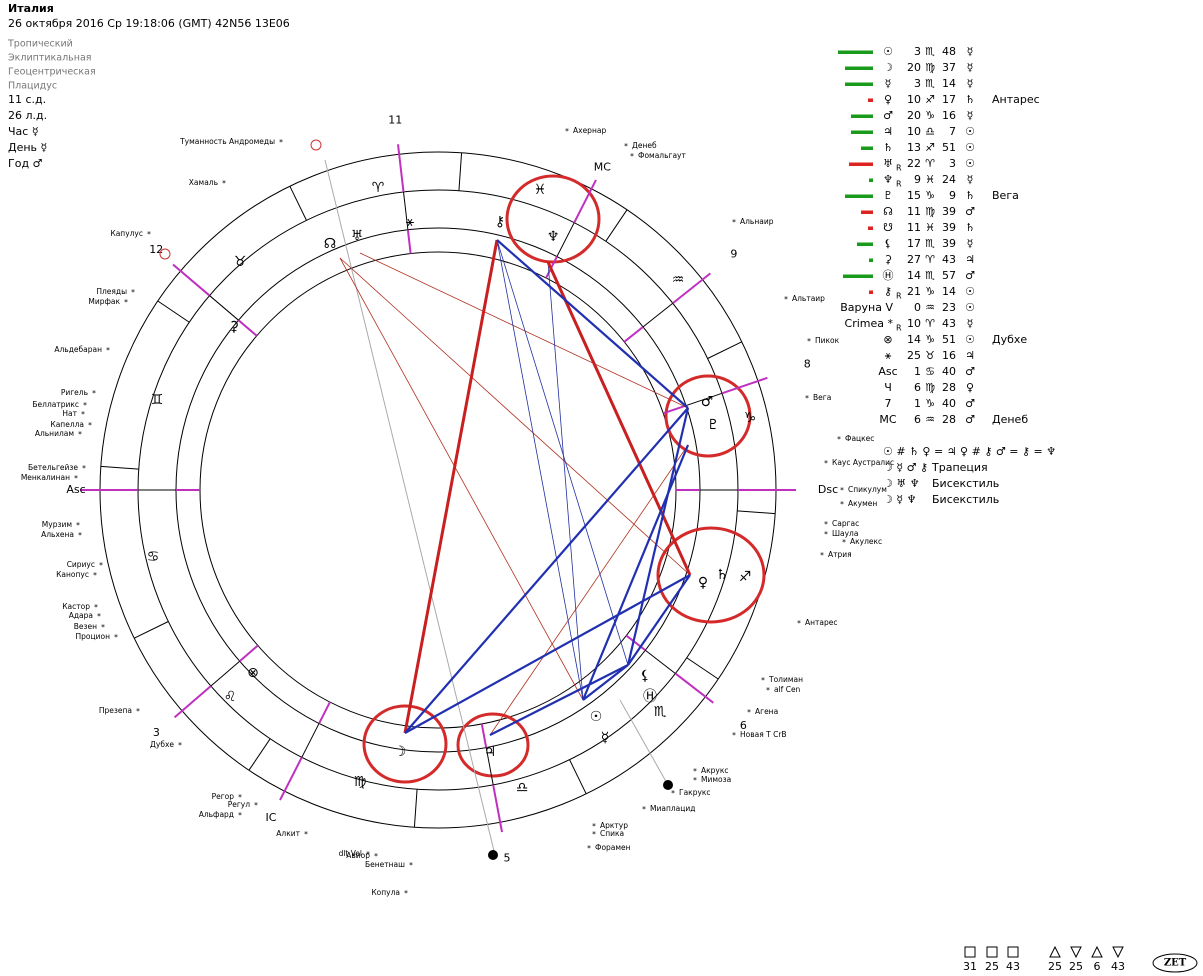 This screenshot has height=976, width=1203. I want to click on star: Антарес, so click(1016, 99).